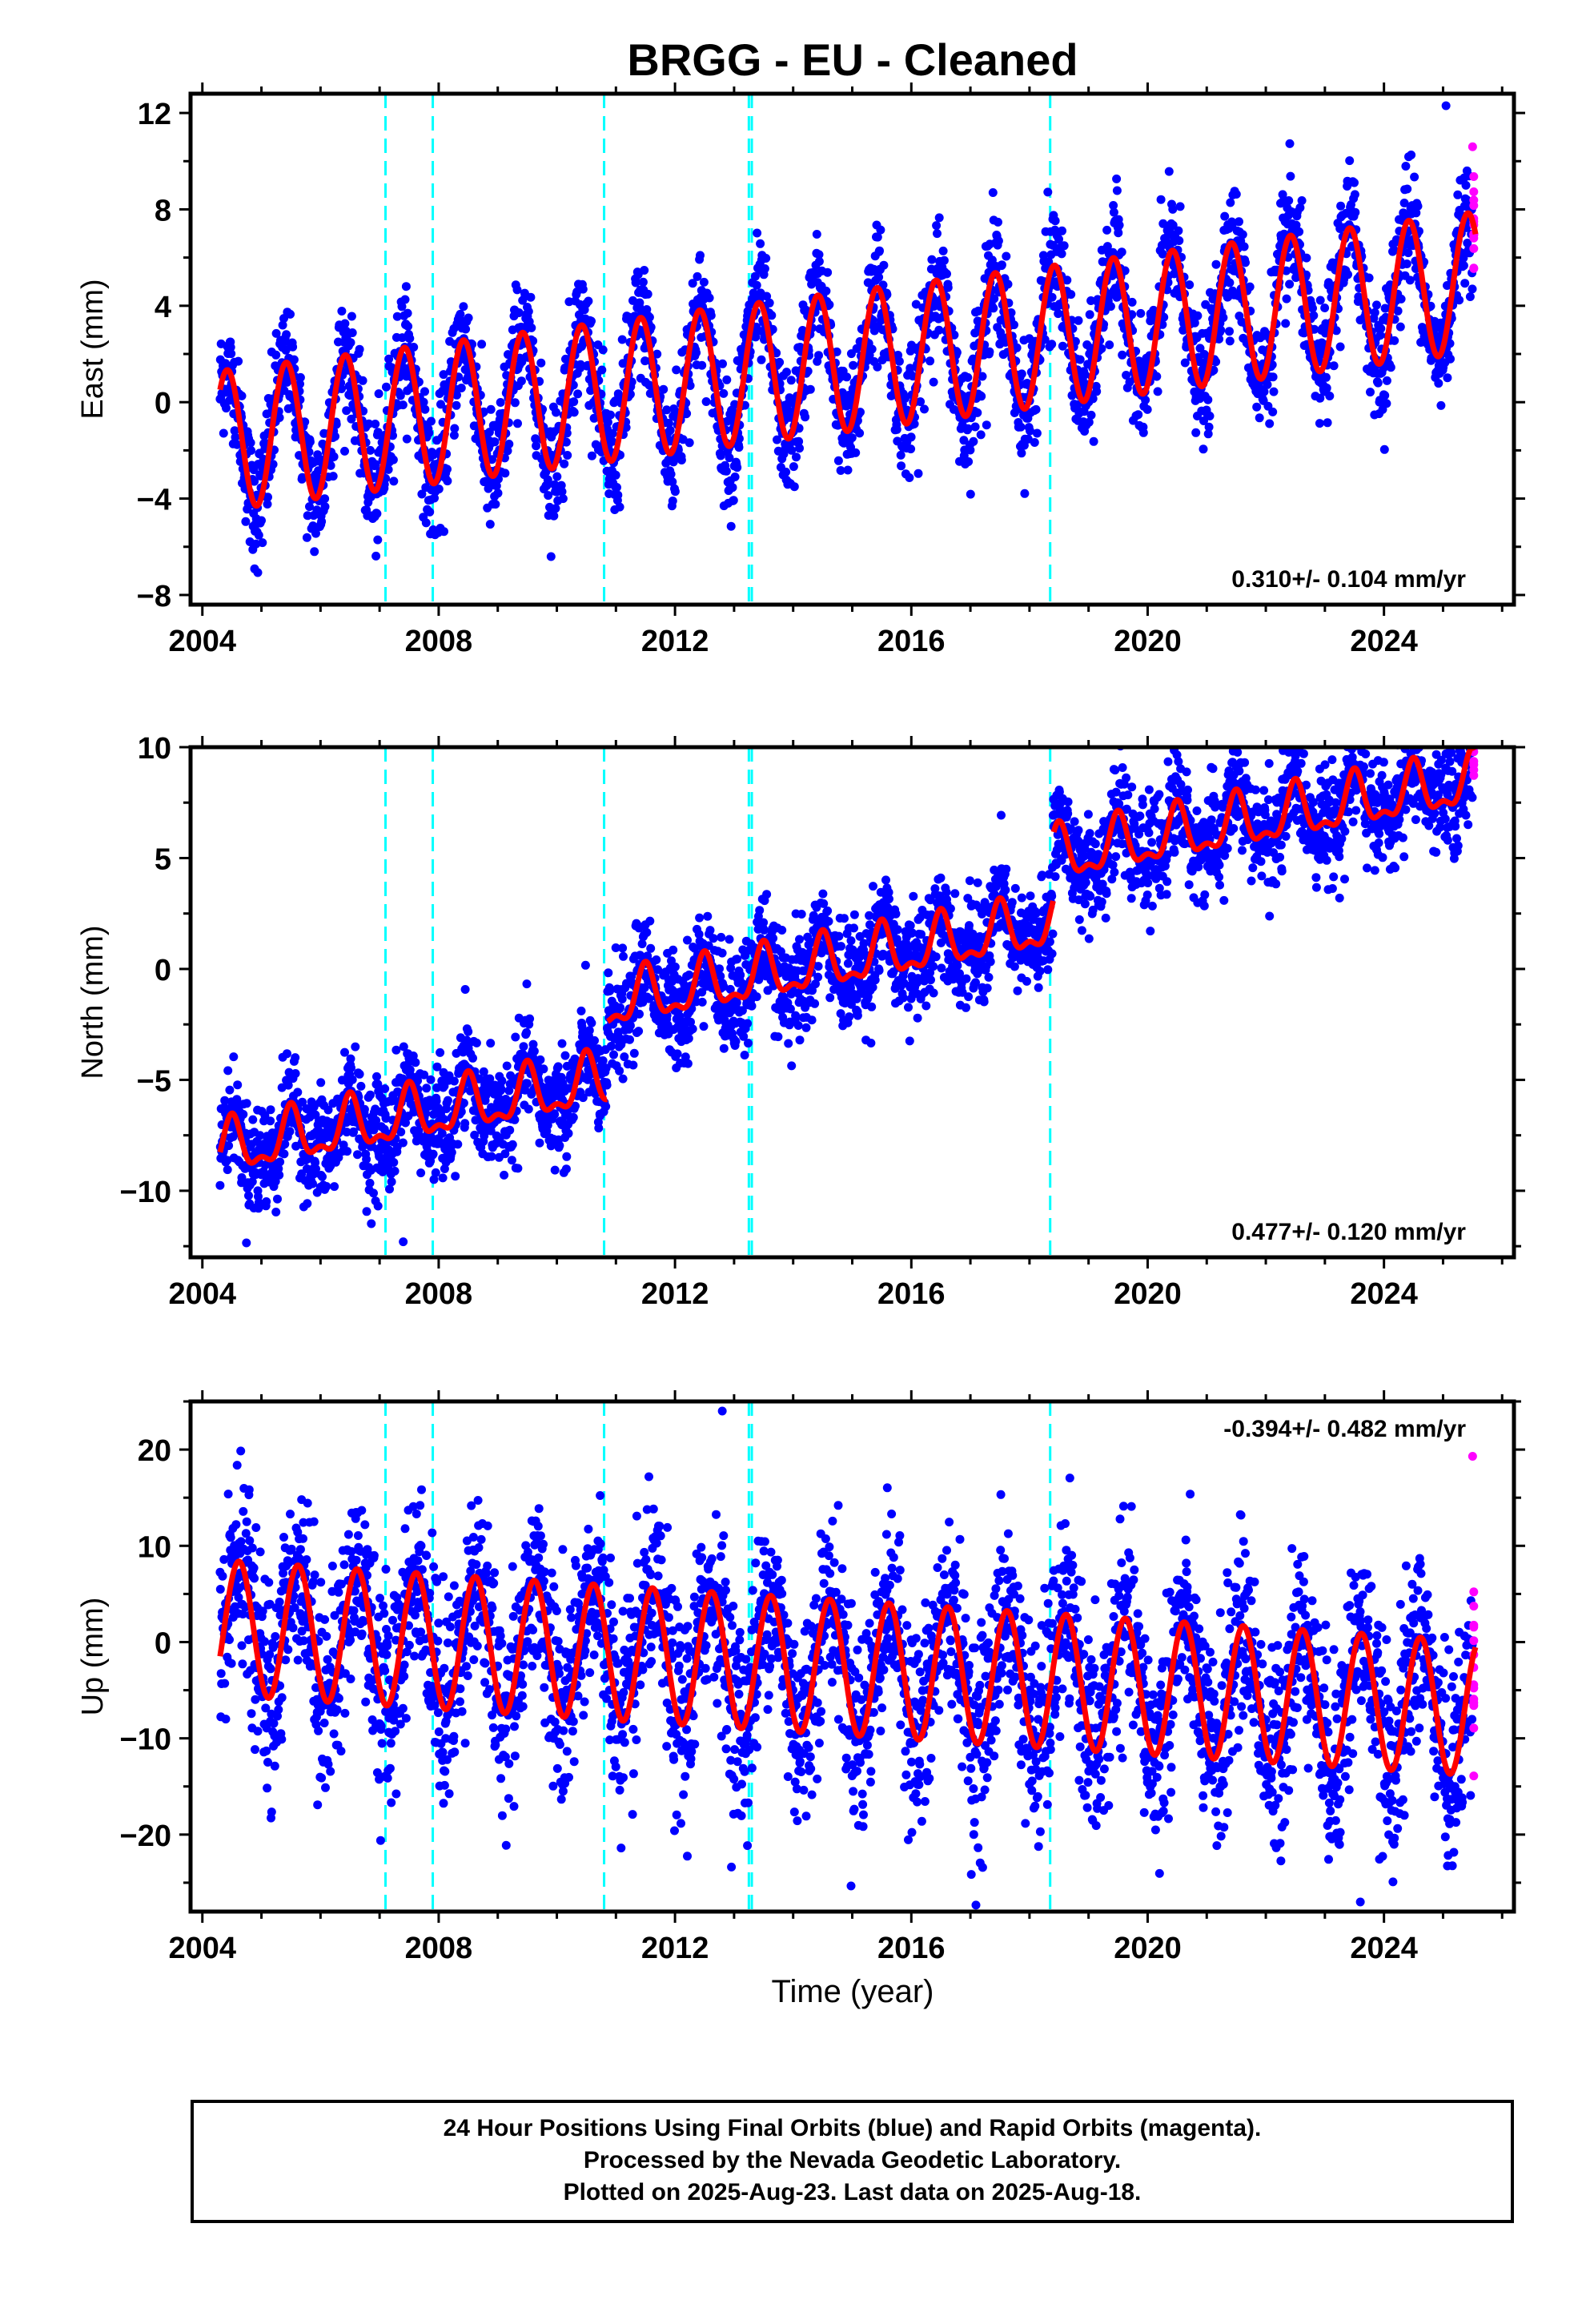  Describe the element at coordinates (154, 114) in the screenshot. I see `east-y-tick-label: 12` at that location.